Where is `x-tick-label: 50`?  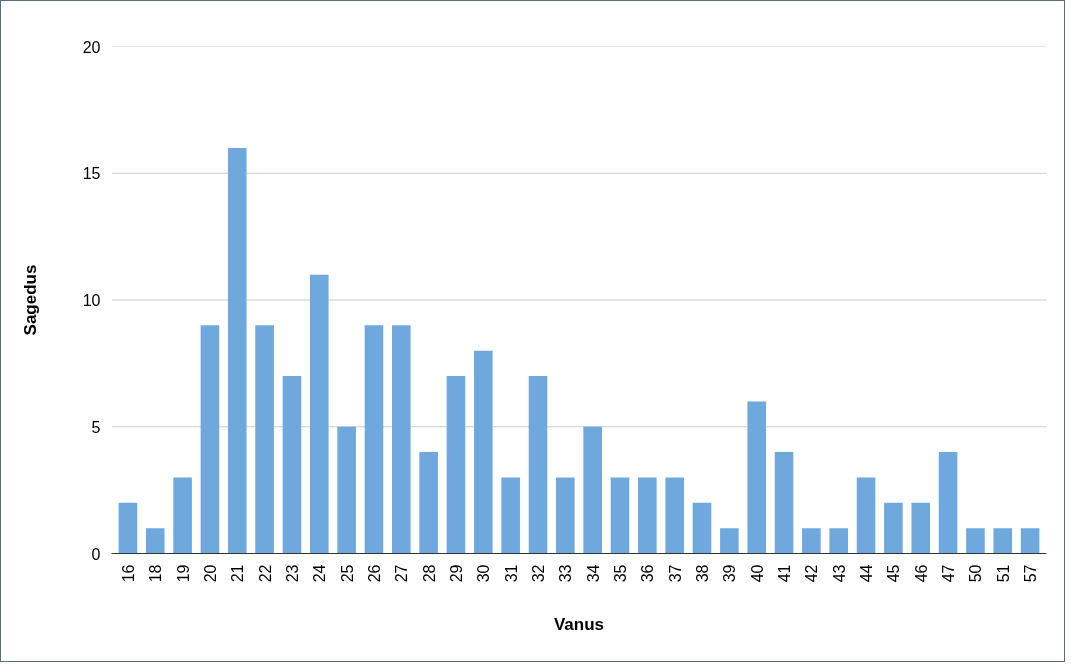
x-tick-label: 50 is located at coordinates (976, 573).